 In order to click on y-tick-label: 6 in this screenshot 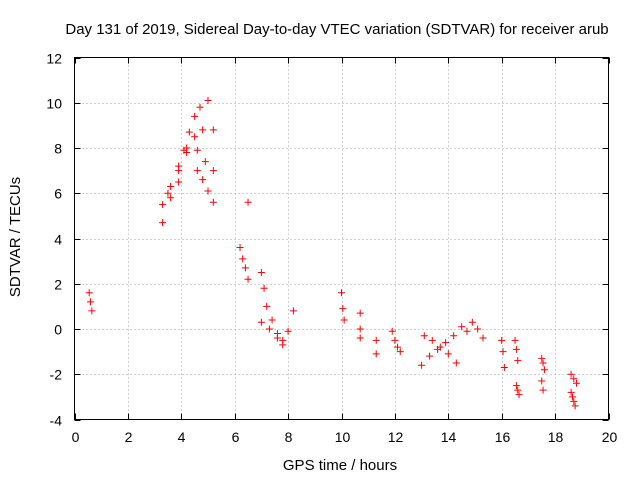, I will do `click(58, 194)`.